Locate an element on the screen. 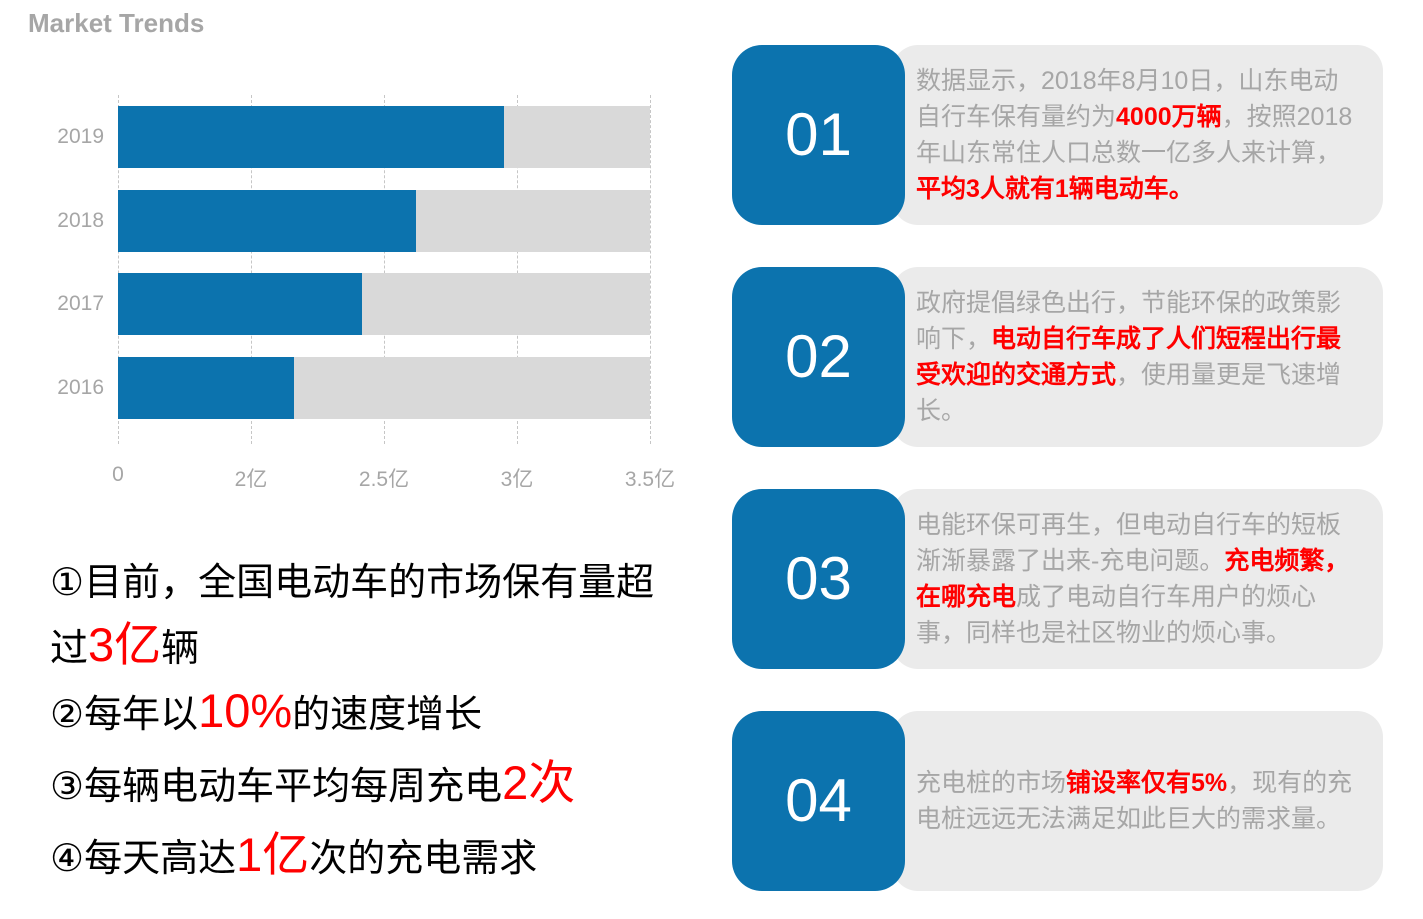  text-segment: ③每辆电动车平均每周充电 is located at coordinates (276, 787).